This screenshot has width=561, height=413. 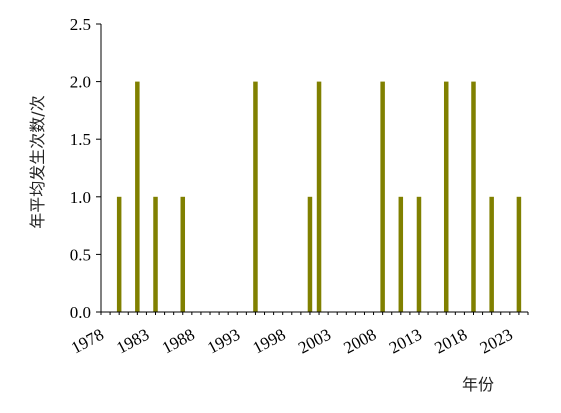 I want to click on x-tick-label: 1993, so click(x=223, y=341).